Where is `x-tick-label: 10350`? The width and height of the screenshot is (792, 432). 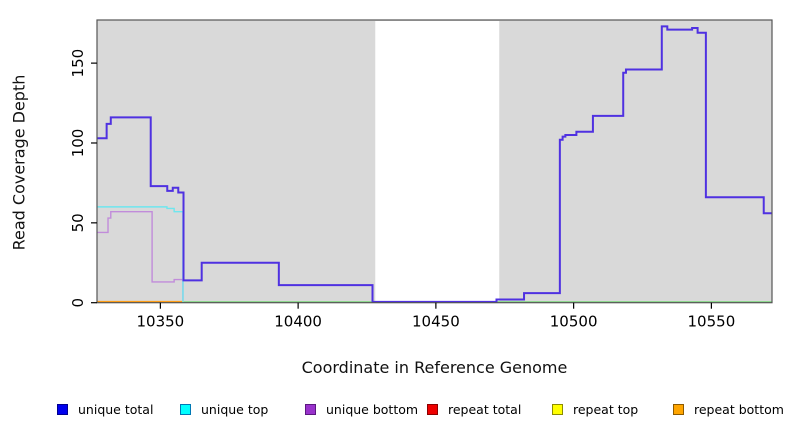 x-tick-label: 10350 is located at coordinates (161, 322).